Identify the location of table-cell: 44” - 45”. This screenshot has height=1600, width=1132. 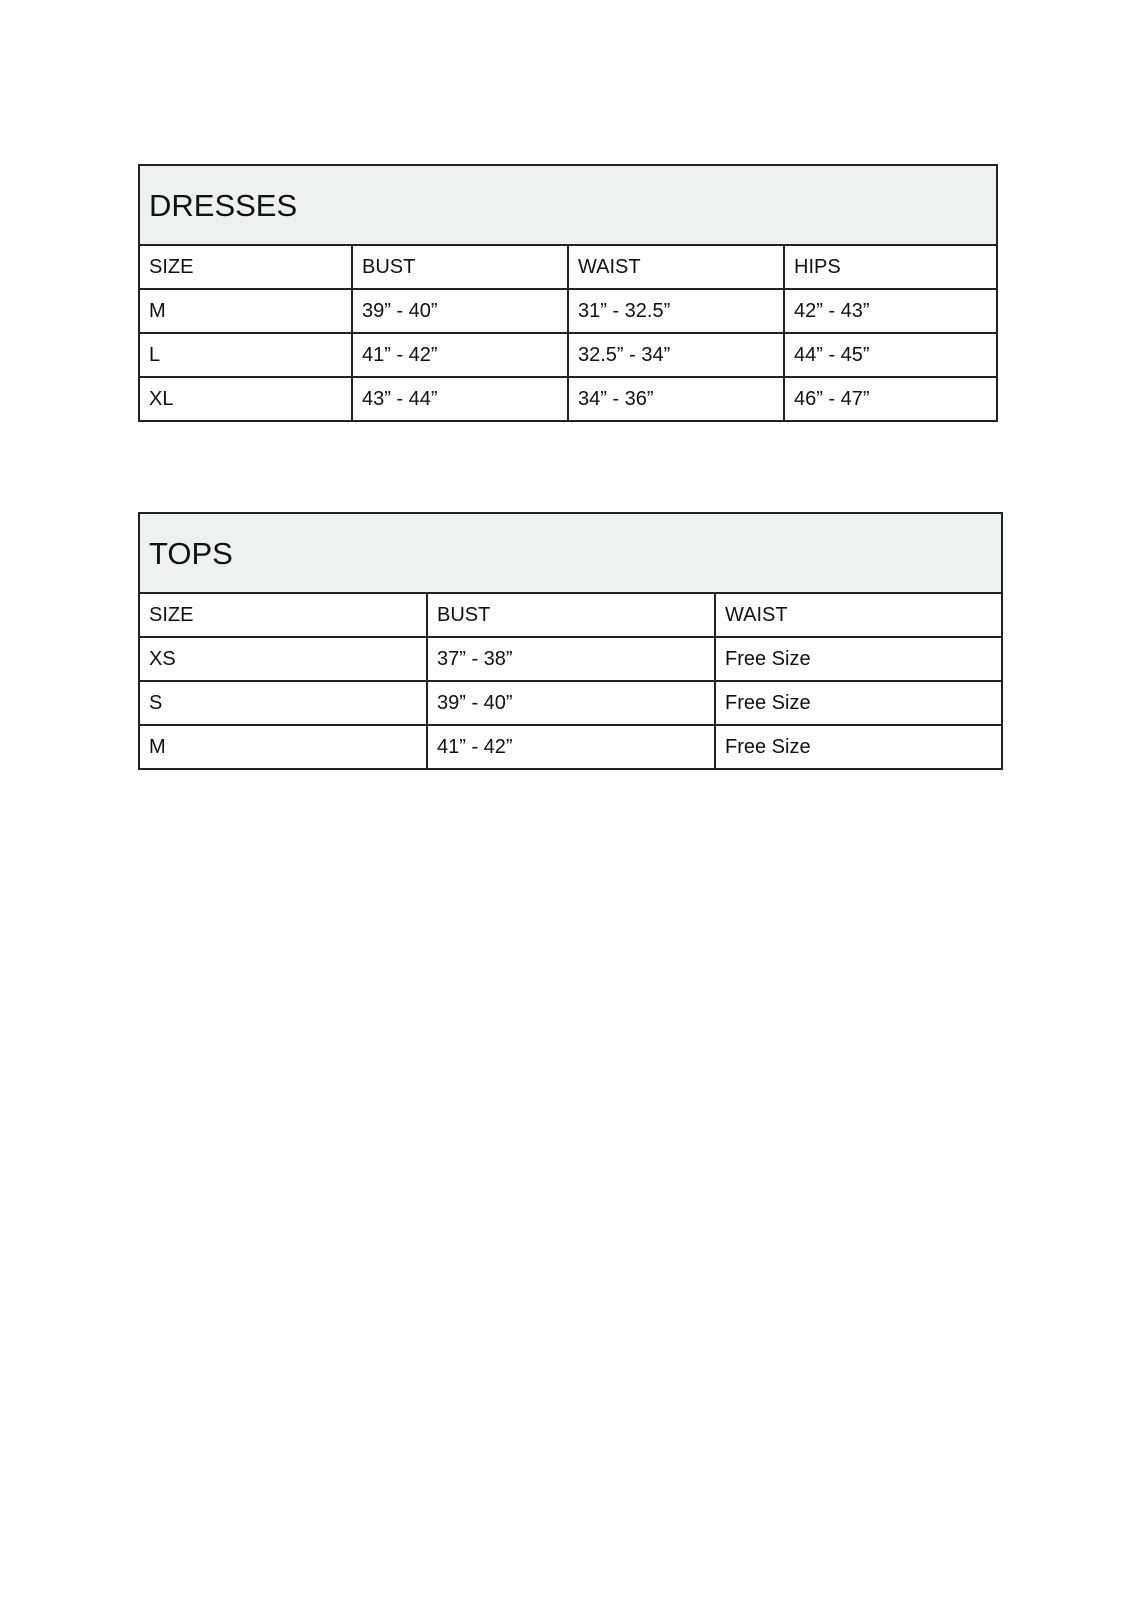
(890, 355).